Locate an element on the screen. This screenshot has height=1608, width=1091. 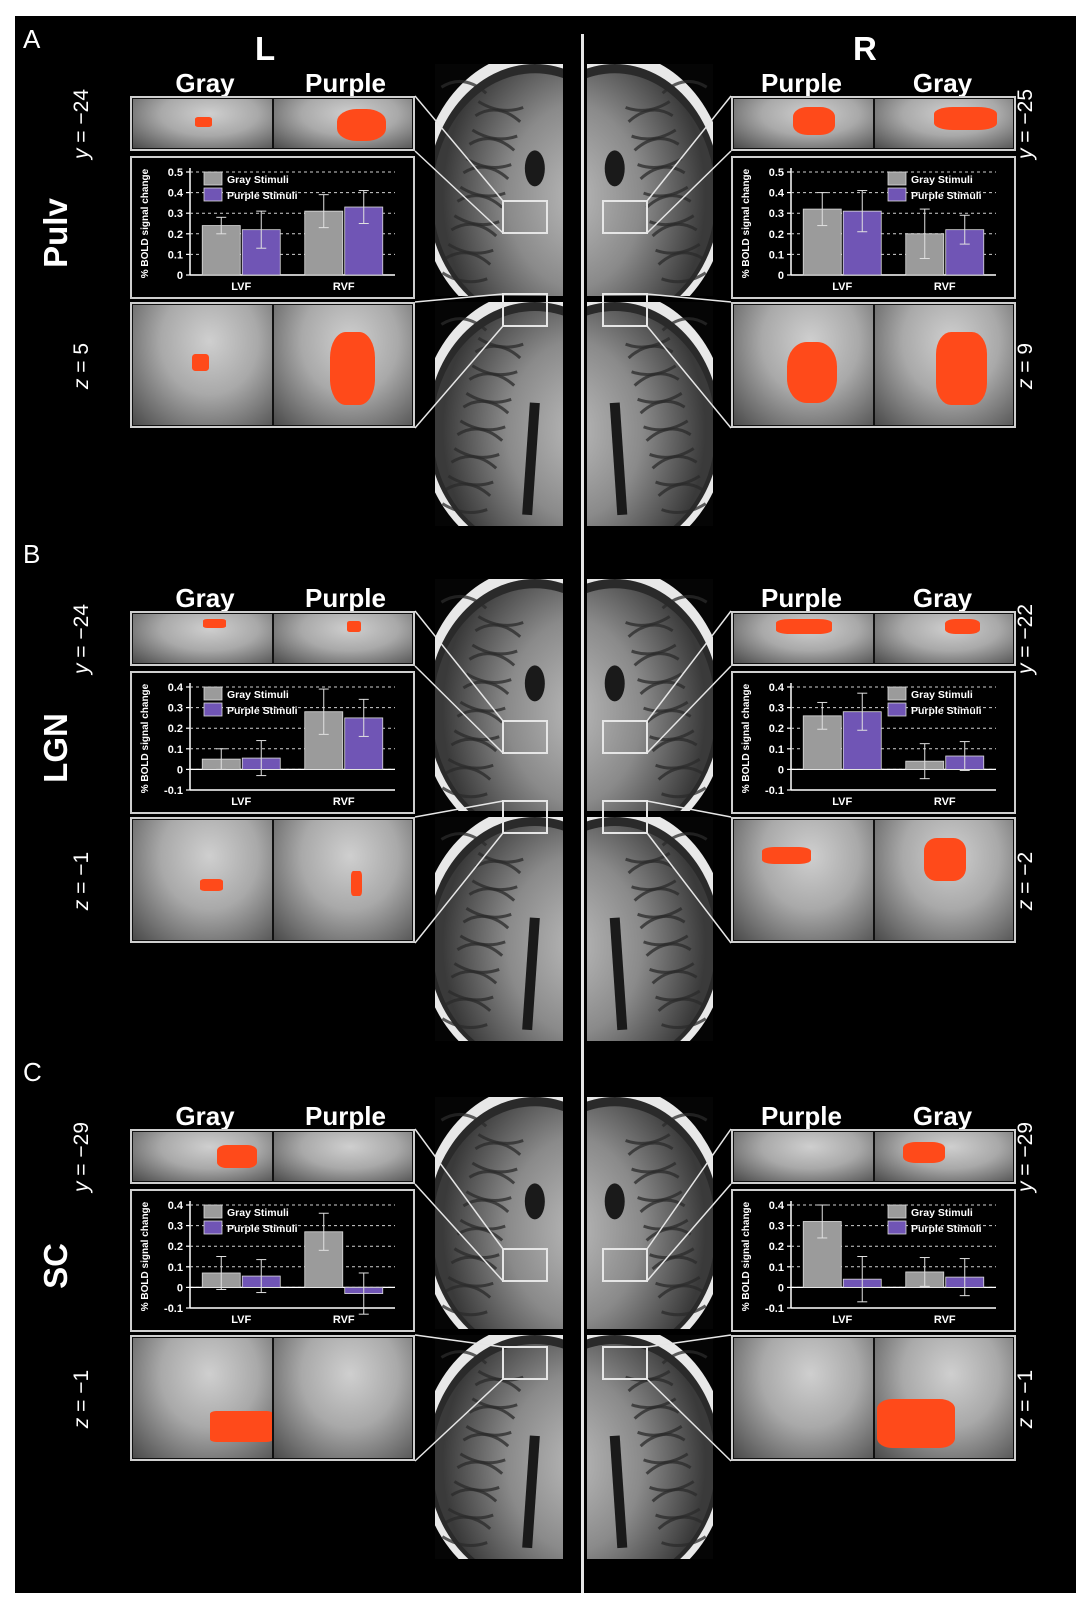
left-column-header-gray: Gray is located at coordinates (205, 598).